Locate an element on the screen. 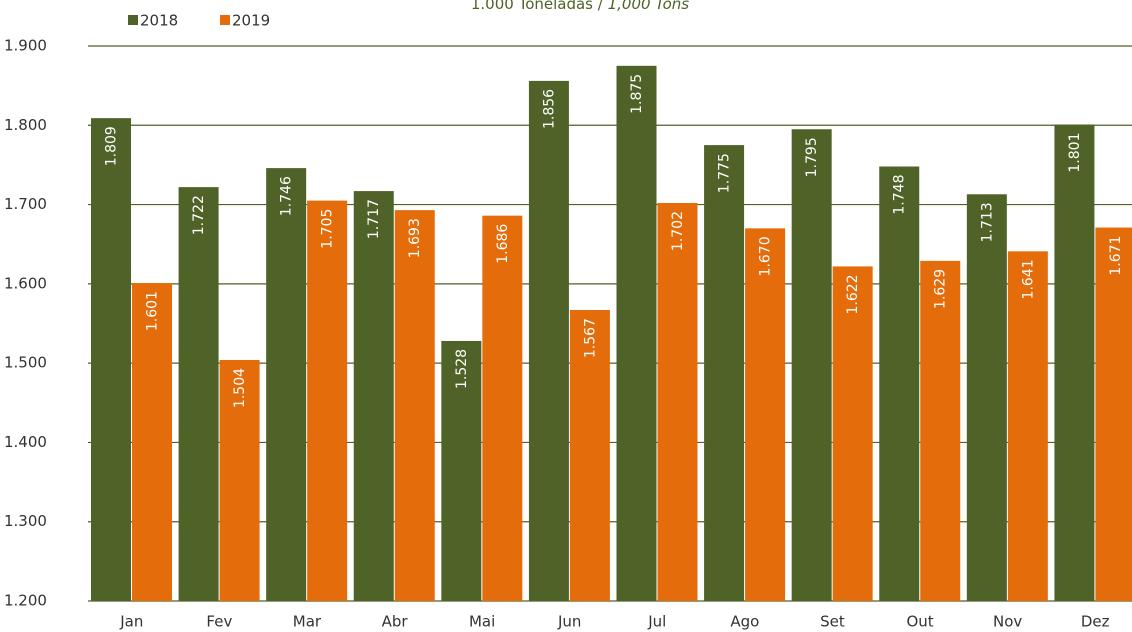  data-label: 1.856 is located at coordinates (549, 109).